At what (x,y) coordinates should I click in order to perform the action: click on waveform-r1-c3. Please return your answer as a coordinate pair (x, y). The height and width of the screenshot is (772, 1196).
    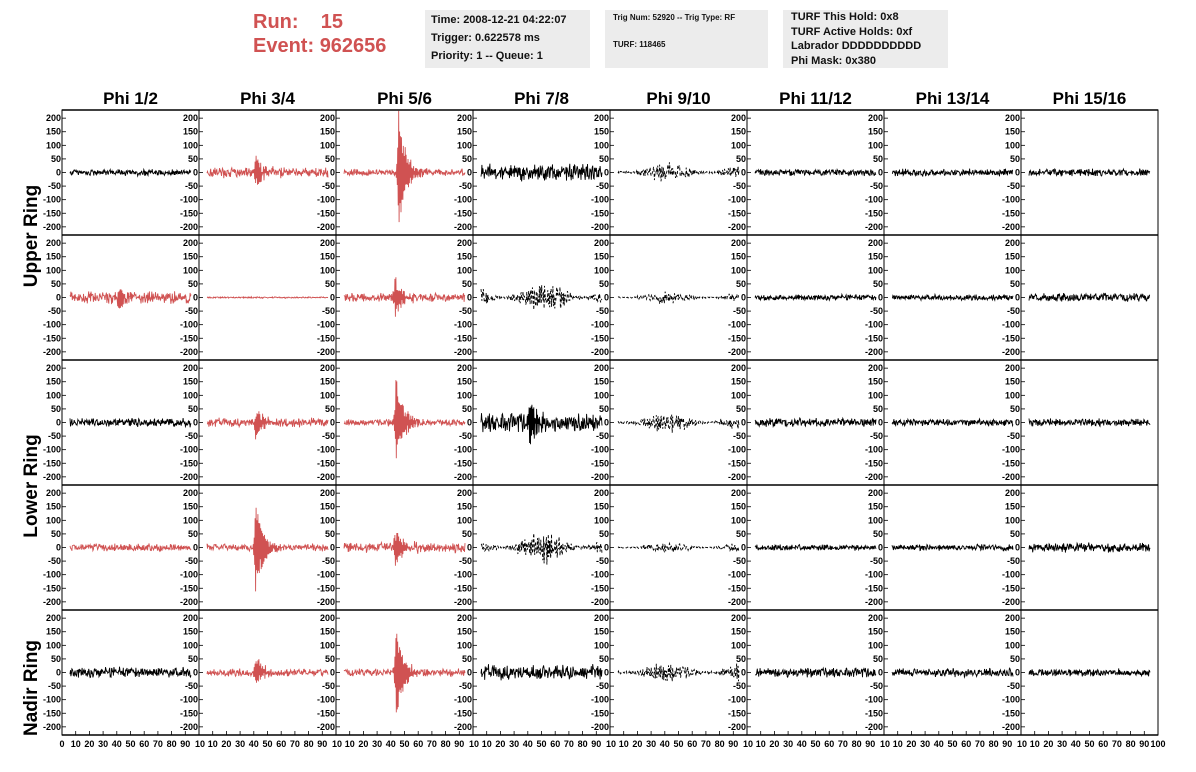
    Looking at the image, I should click on (404, 166).